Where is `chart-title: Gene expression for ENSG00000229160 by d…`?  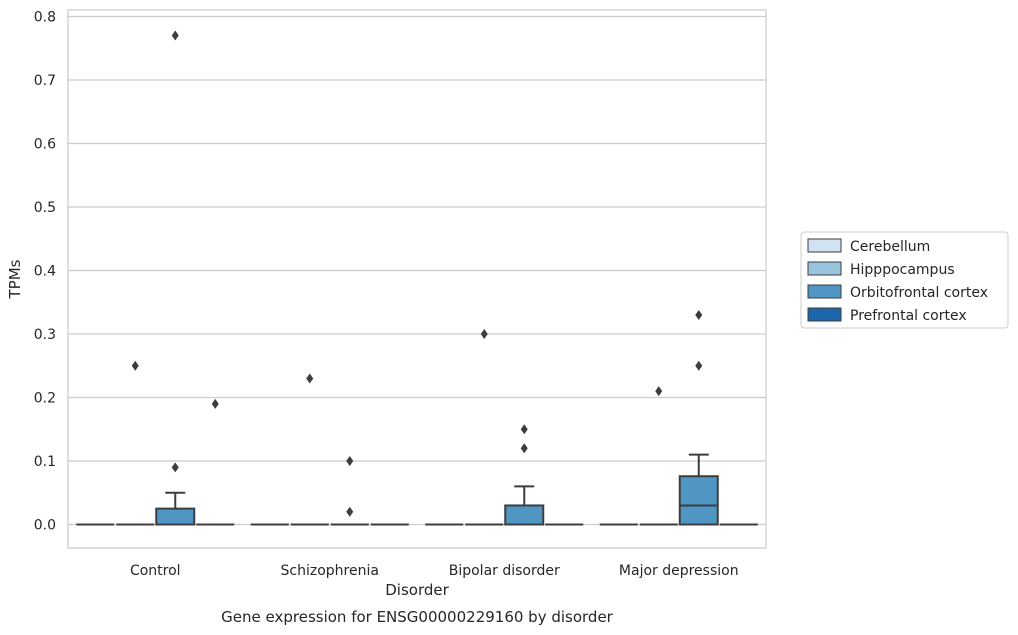
chart-title: Gene expression for ENSG00000229160 by d… is located at coordinates (417, 617).